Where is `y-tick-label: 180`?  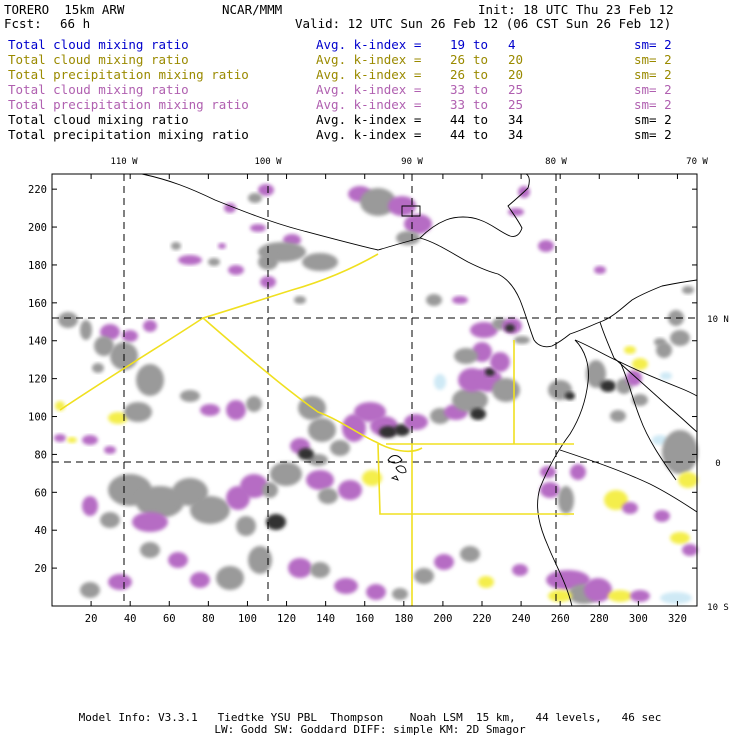
y-tick-label: 180 is located at coordinates (37, 266).